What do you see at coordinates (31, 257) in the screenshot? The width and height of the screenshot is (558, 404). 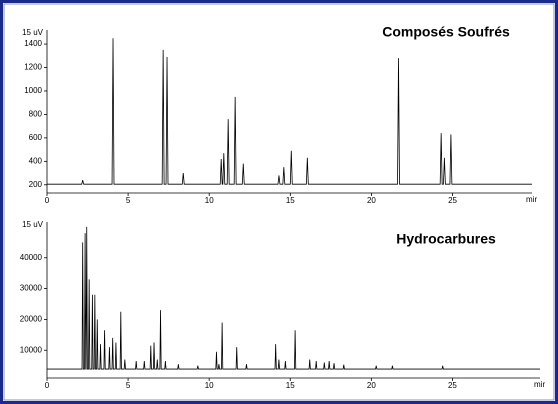 I see `y-tick-label: 40000` at bounding box center [31, 257].